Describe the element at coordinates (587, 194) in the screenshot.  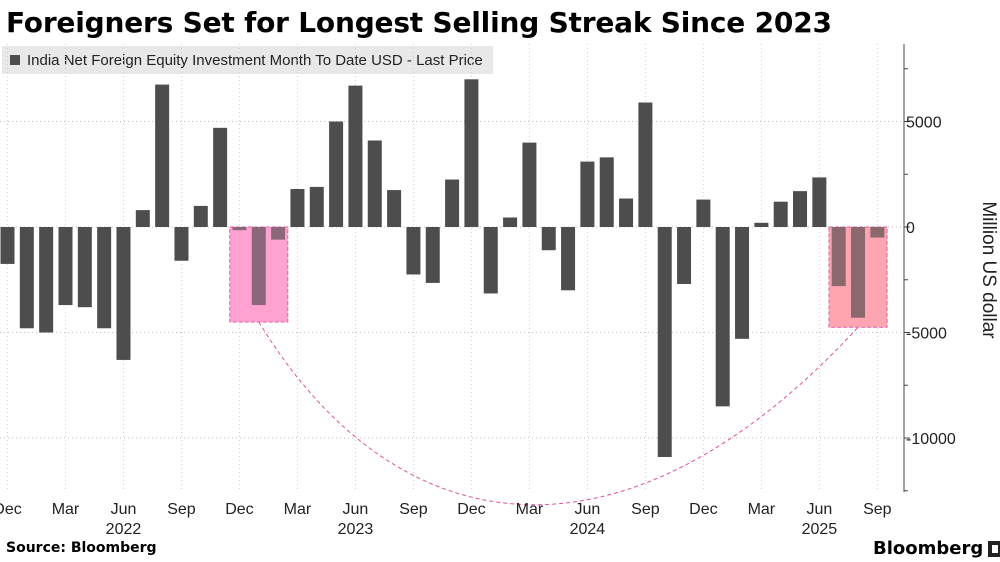
I see `bar-jun-2024` at that location.